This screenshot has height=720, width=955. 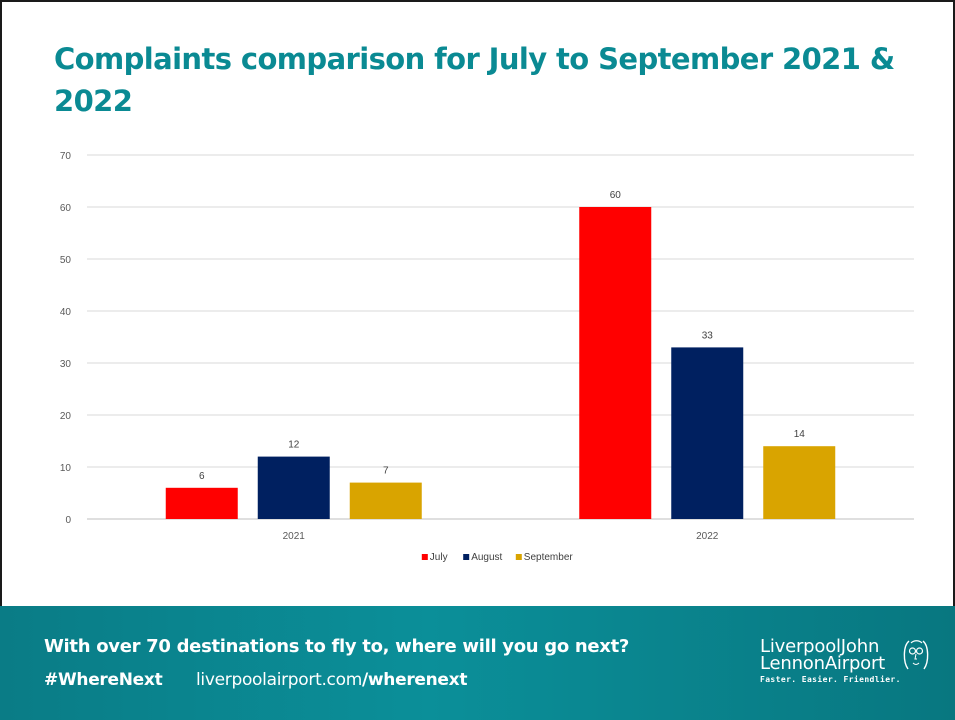 I want to click on legend-label-september: September, so click(x=549, y=557).